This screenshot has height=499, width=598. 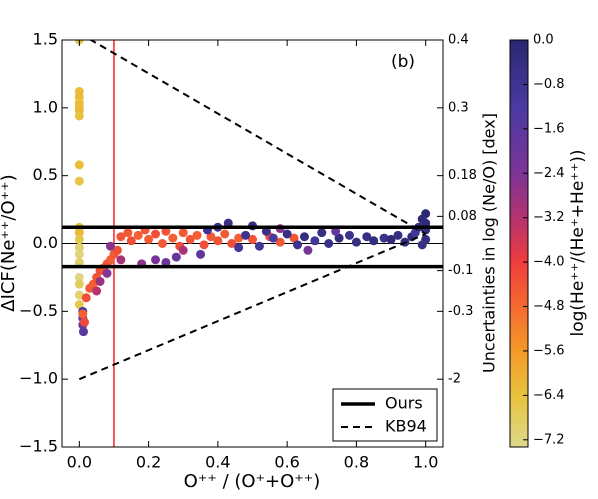 I want to click on y-axis-label: ΔICF(Ne⁺⁺/O⁺⁺), so click(x=9, y=242).